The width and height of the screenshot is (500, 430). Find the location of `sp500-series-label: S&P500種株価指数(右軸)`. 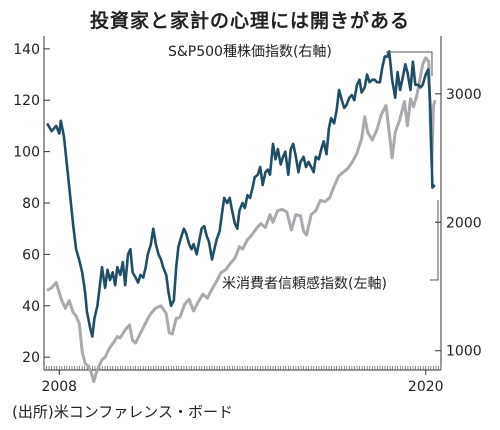

sp500-series-label: S&P500種株価指数(右軸) is located at coordinates (250, 52).